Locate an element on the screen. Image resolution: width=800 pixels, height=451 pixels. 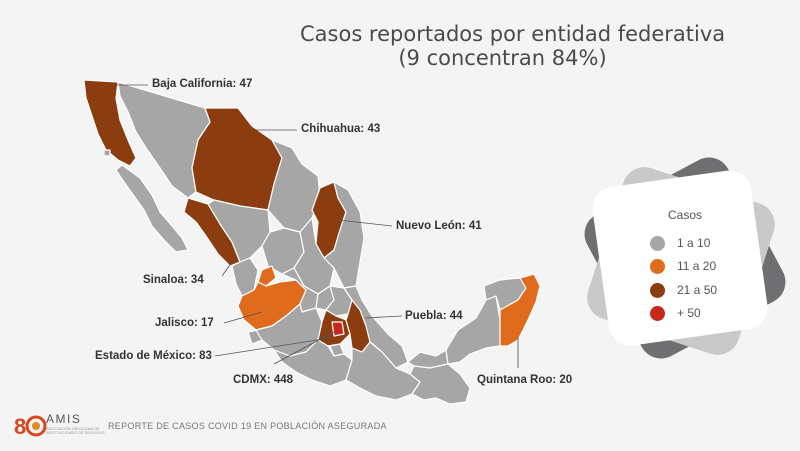
callout-baja-california: Baja California: 47 is located at coordinates (202, 84).